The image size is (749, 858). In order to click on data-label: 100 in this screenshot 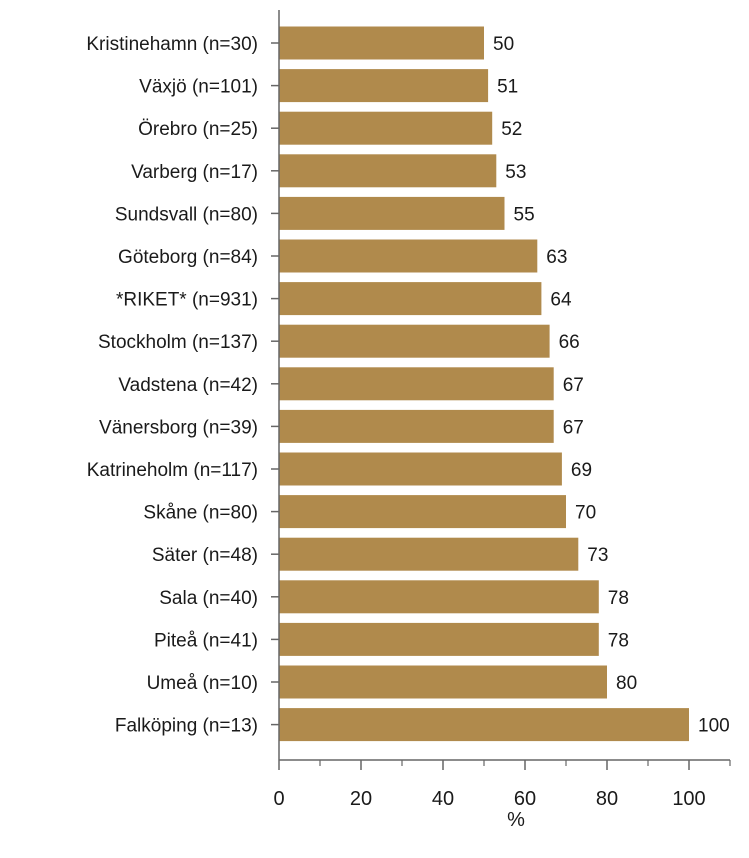, I will do `click(714, 726)`.